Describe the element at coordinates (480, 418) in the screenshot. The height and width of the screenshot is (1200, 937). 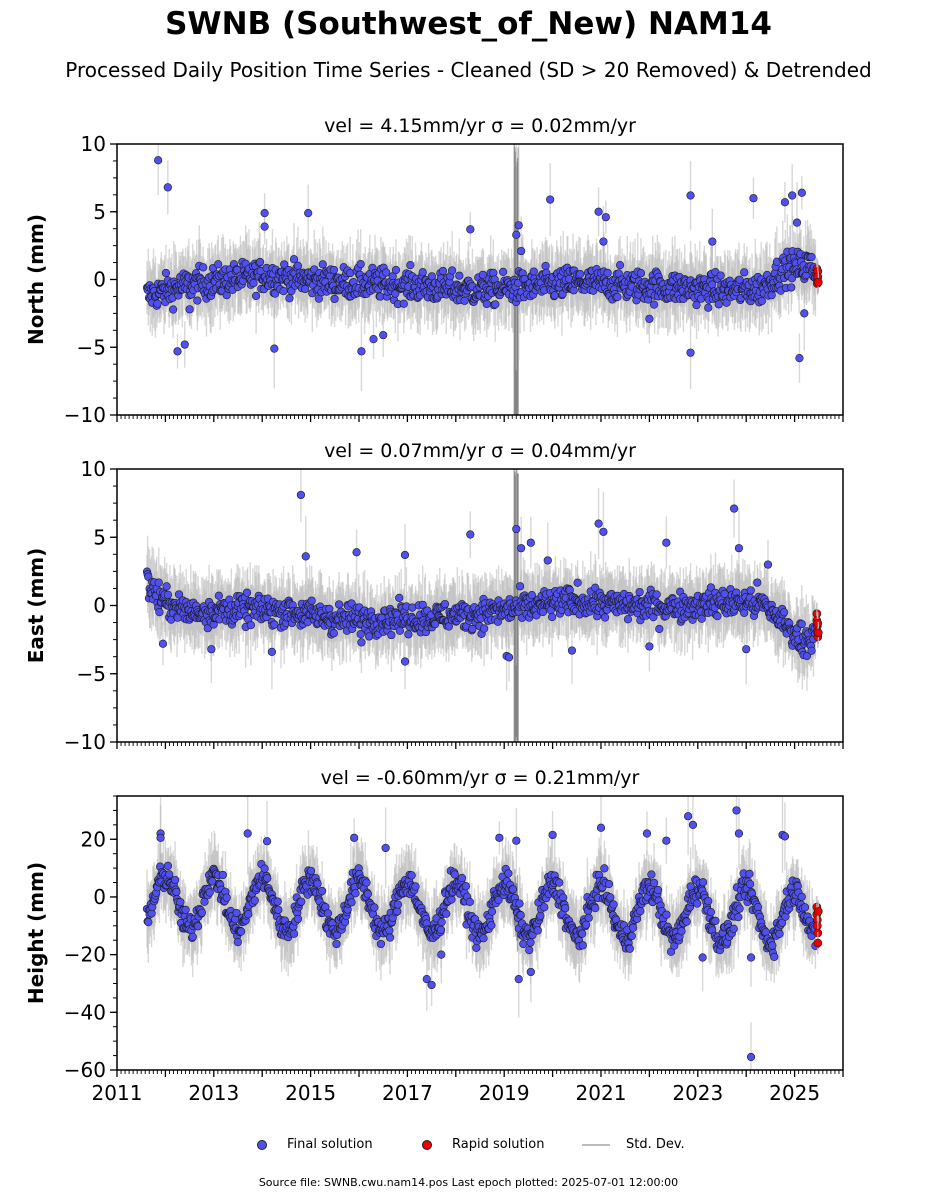
I see `x-ticks-north` at that location.